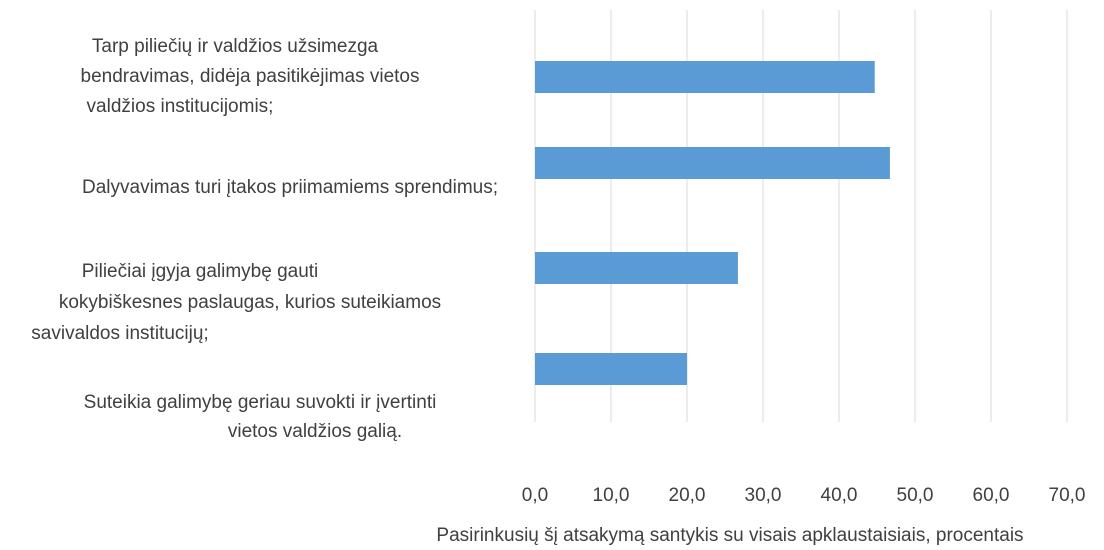 Image resolution: width=1104 pixels, height=550 pixels. What do you see at coordinates (687, 495) in the screenshot?
I see `x-tick-label: 20,0` at bounding box center [687, 495].